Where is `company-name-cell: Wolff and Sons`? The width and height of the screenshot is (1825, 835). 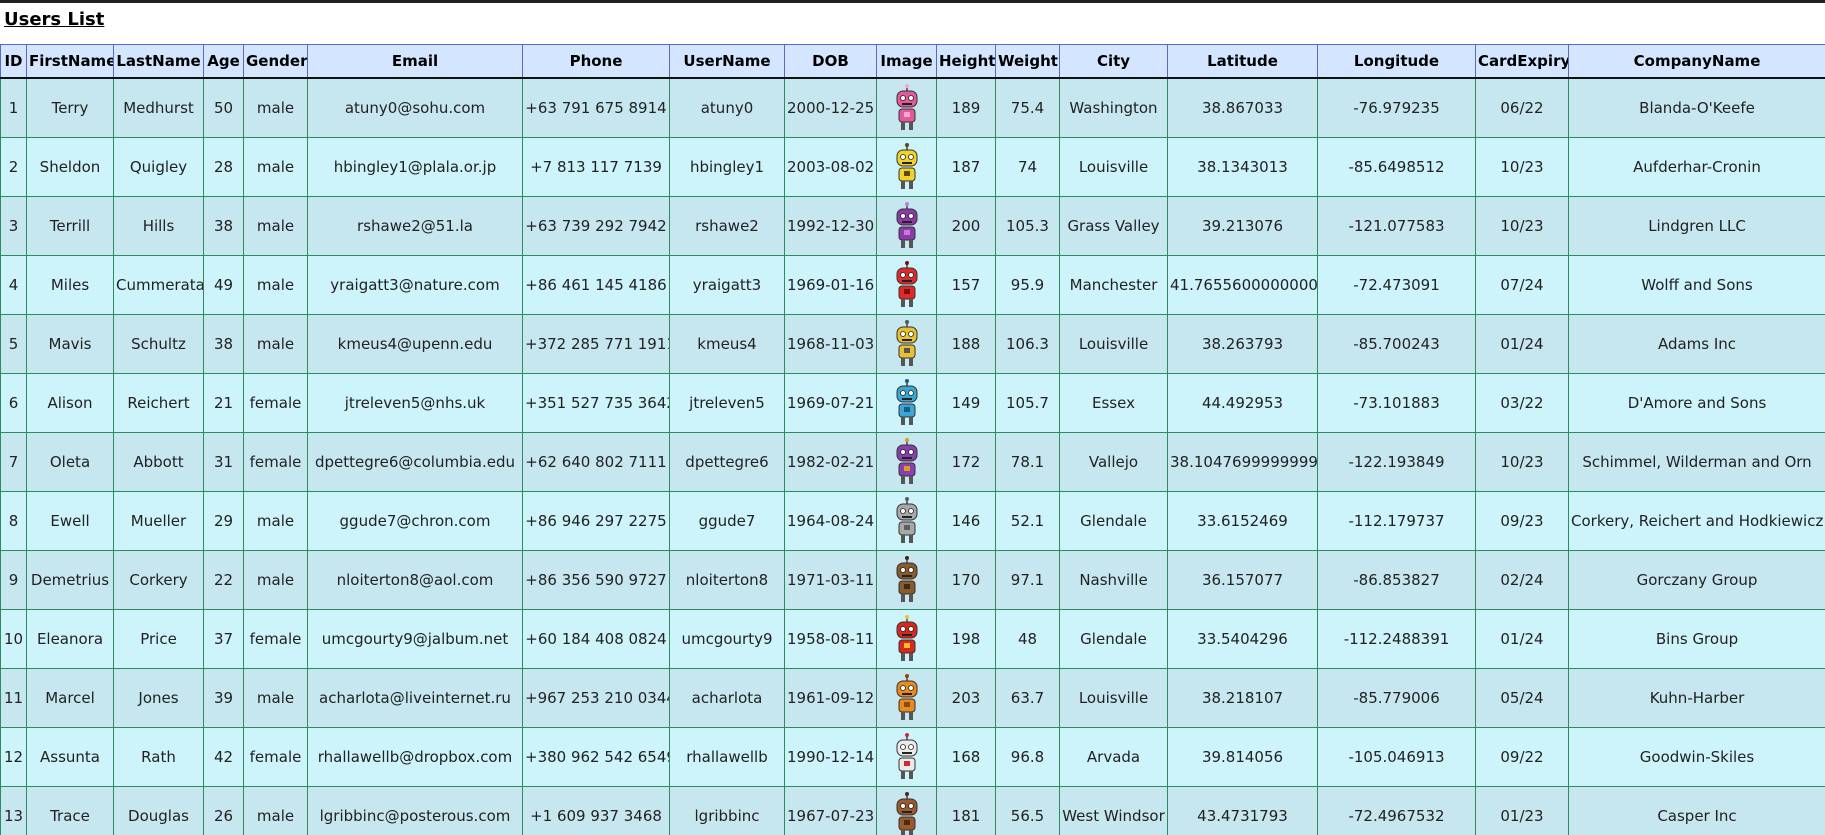 company-name-cell: Wolff and Sons is located at coordinates (1696, 285).